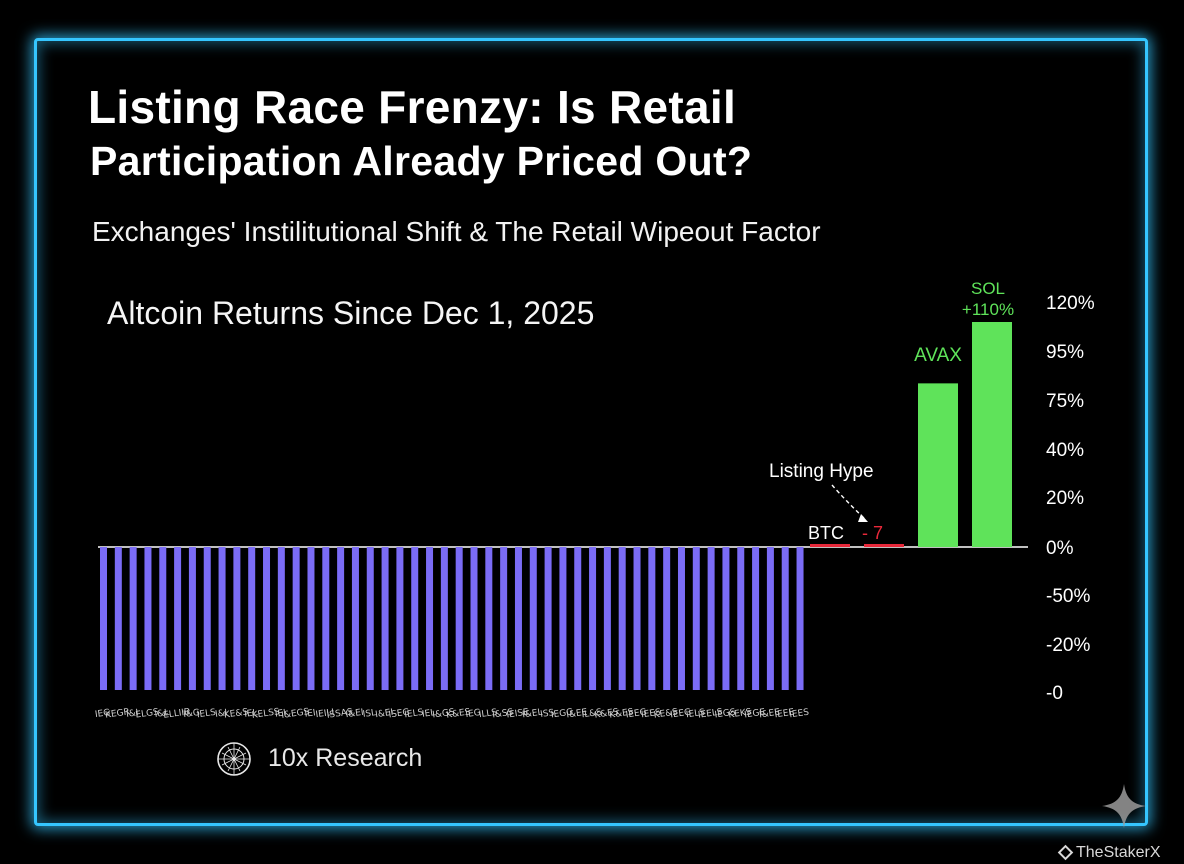 This screenshot has height=864, width=1184. Describe the element at coordinates (518, 713) in the screenshot. I see `x-tick-label: IEISE` at that location.